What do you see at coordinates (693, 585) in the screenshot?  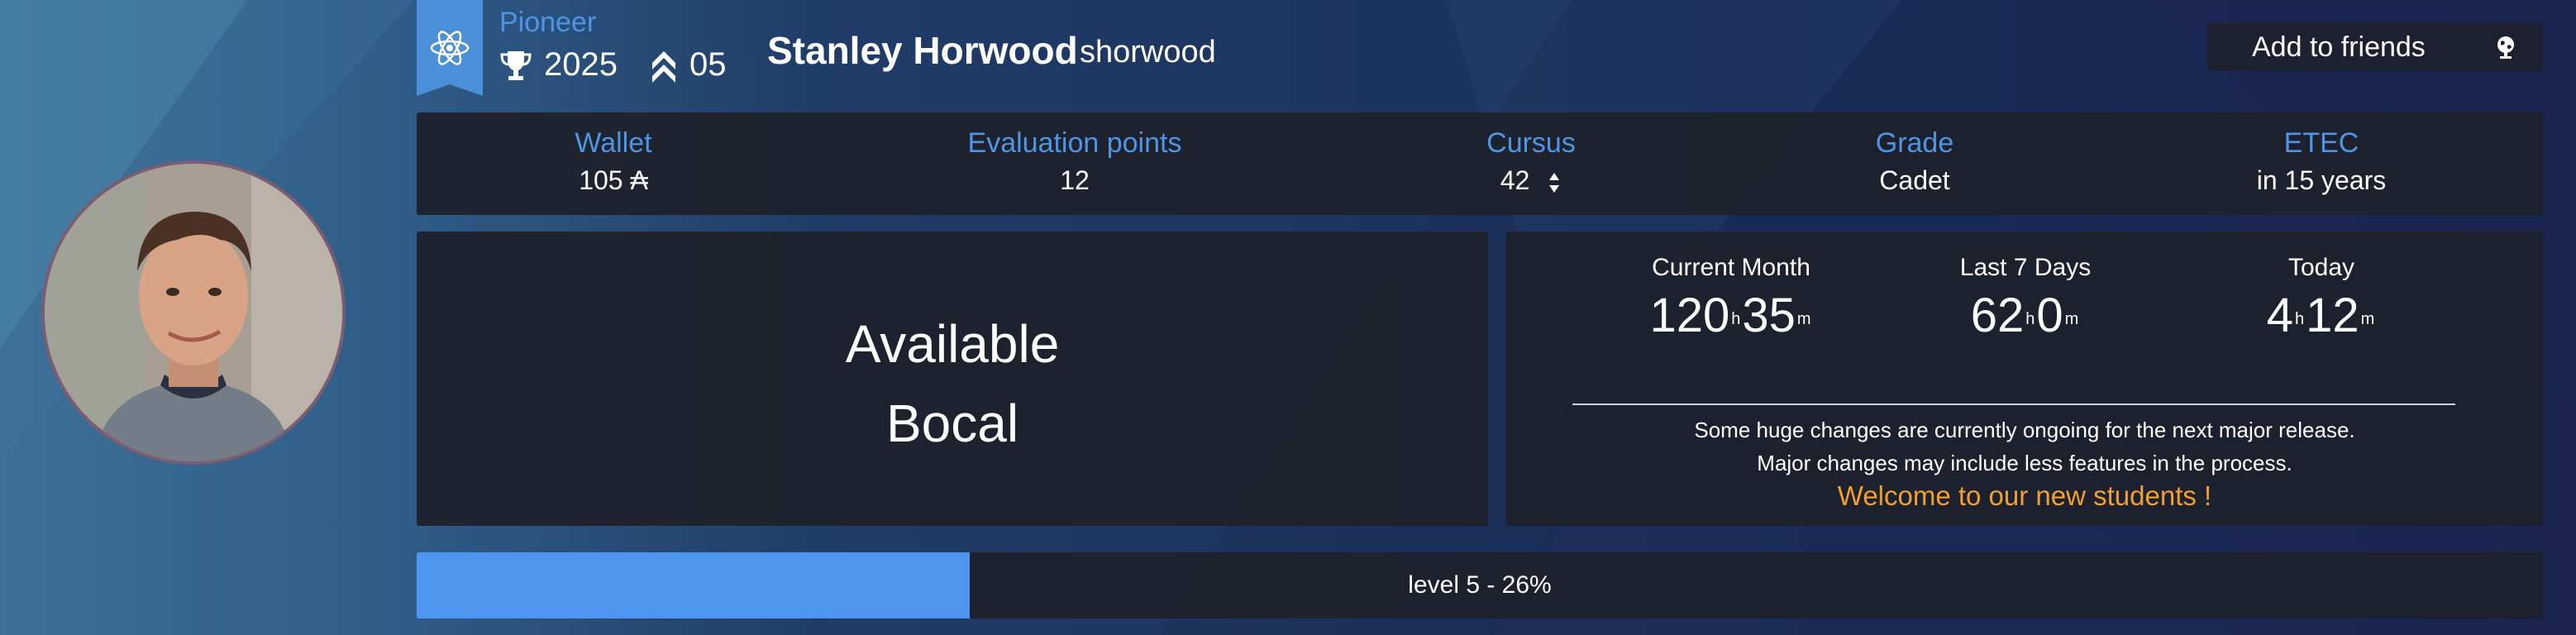 I see `level-progress-fill` at bounding box center [693, 585].